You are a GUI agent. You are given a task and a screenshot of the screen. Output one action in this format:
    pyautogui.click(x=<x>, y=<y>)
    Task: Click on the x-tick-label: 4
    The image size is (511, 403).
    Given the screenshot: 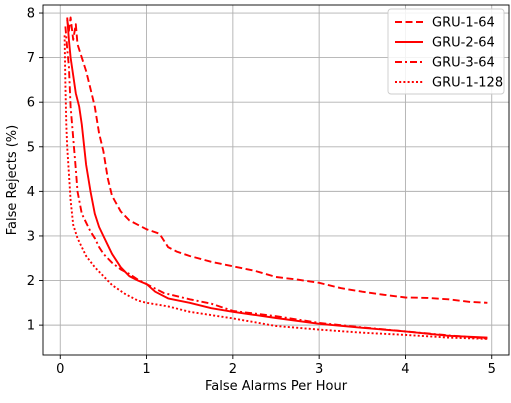 What is the action you would take?
    pyautogui.click(x=405, y=369)
    